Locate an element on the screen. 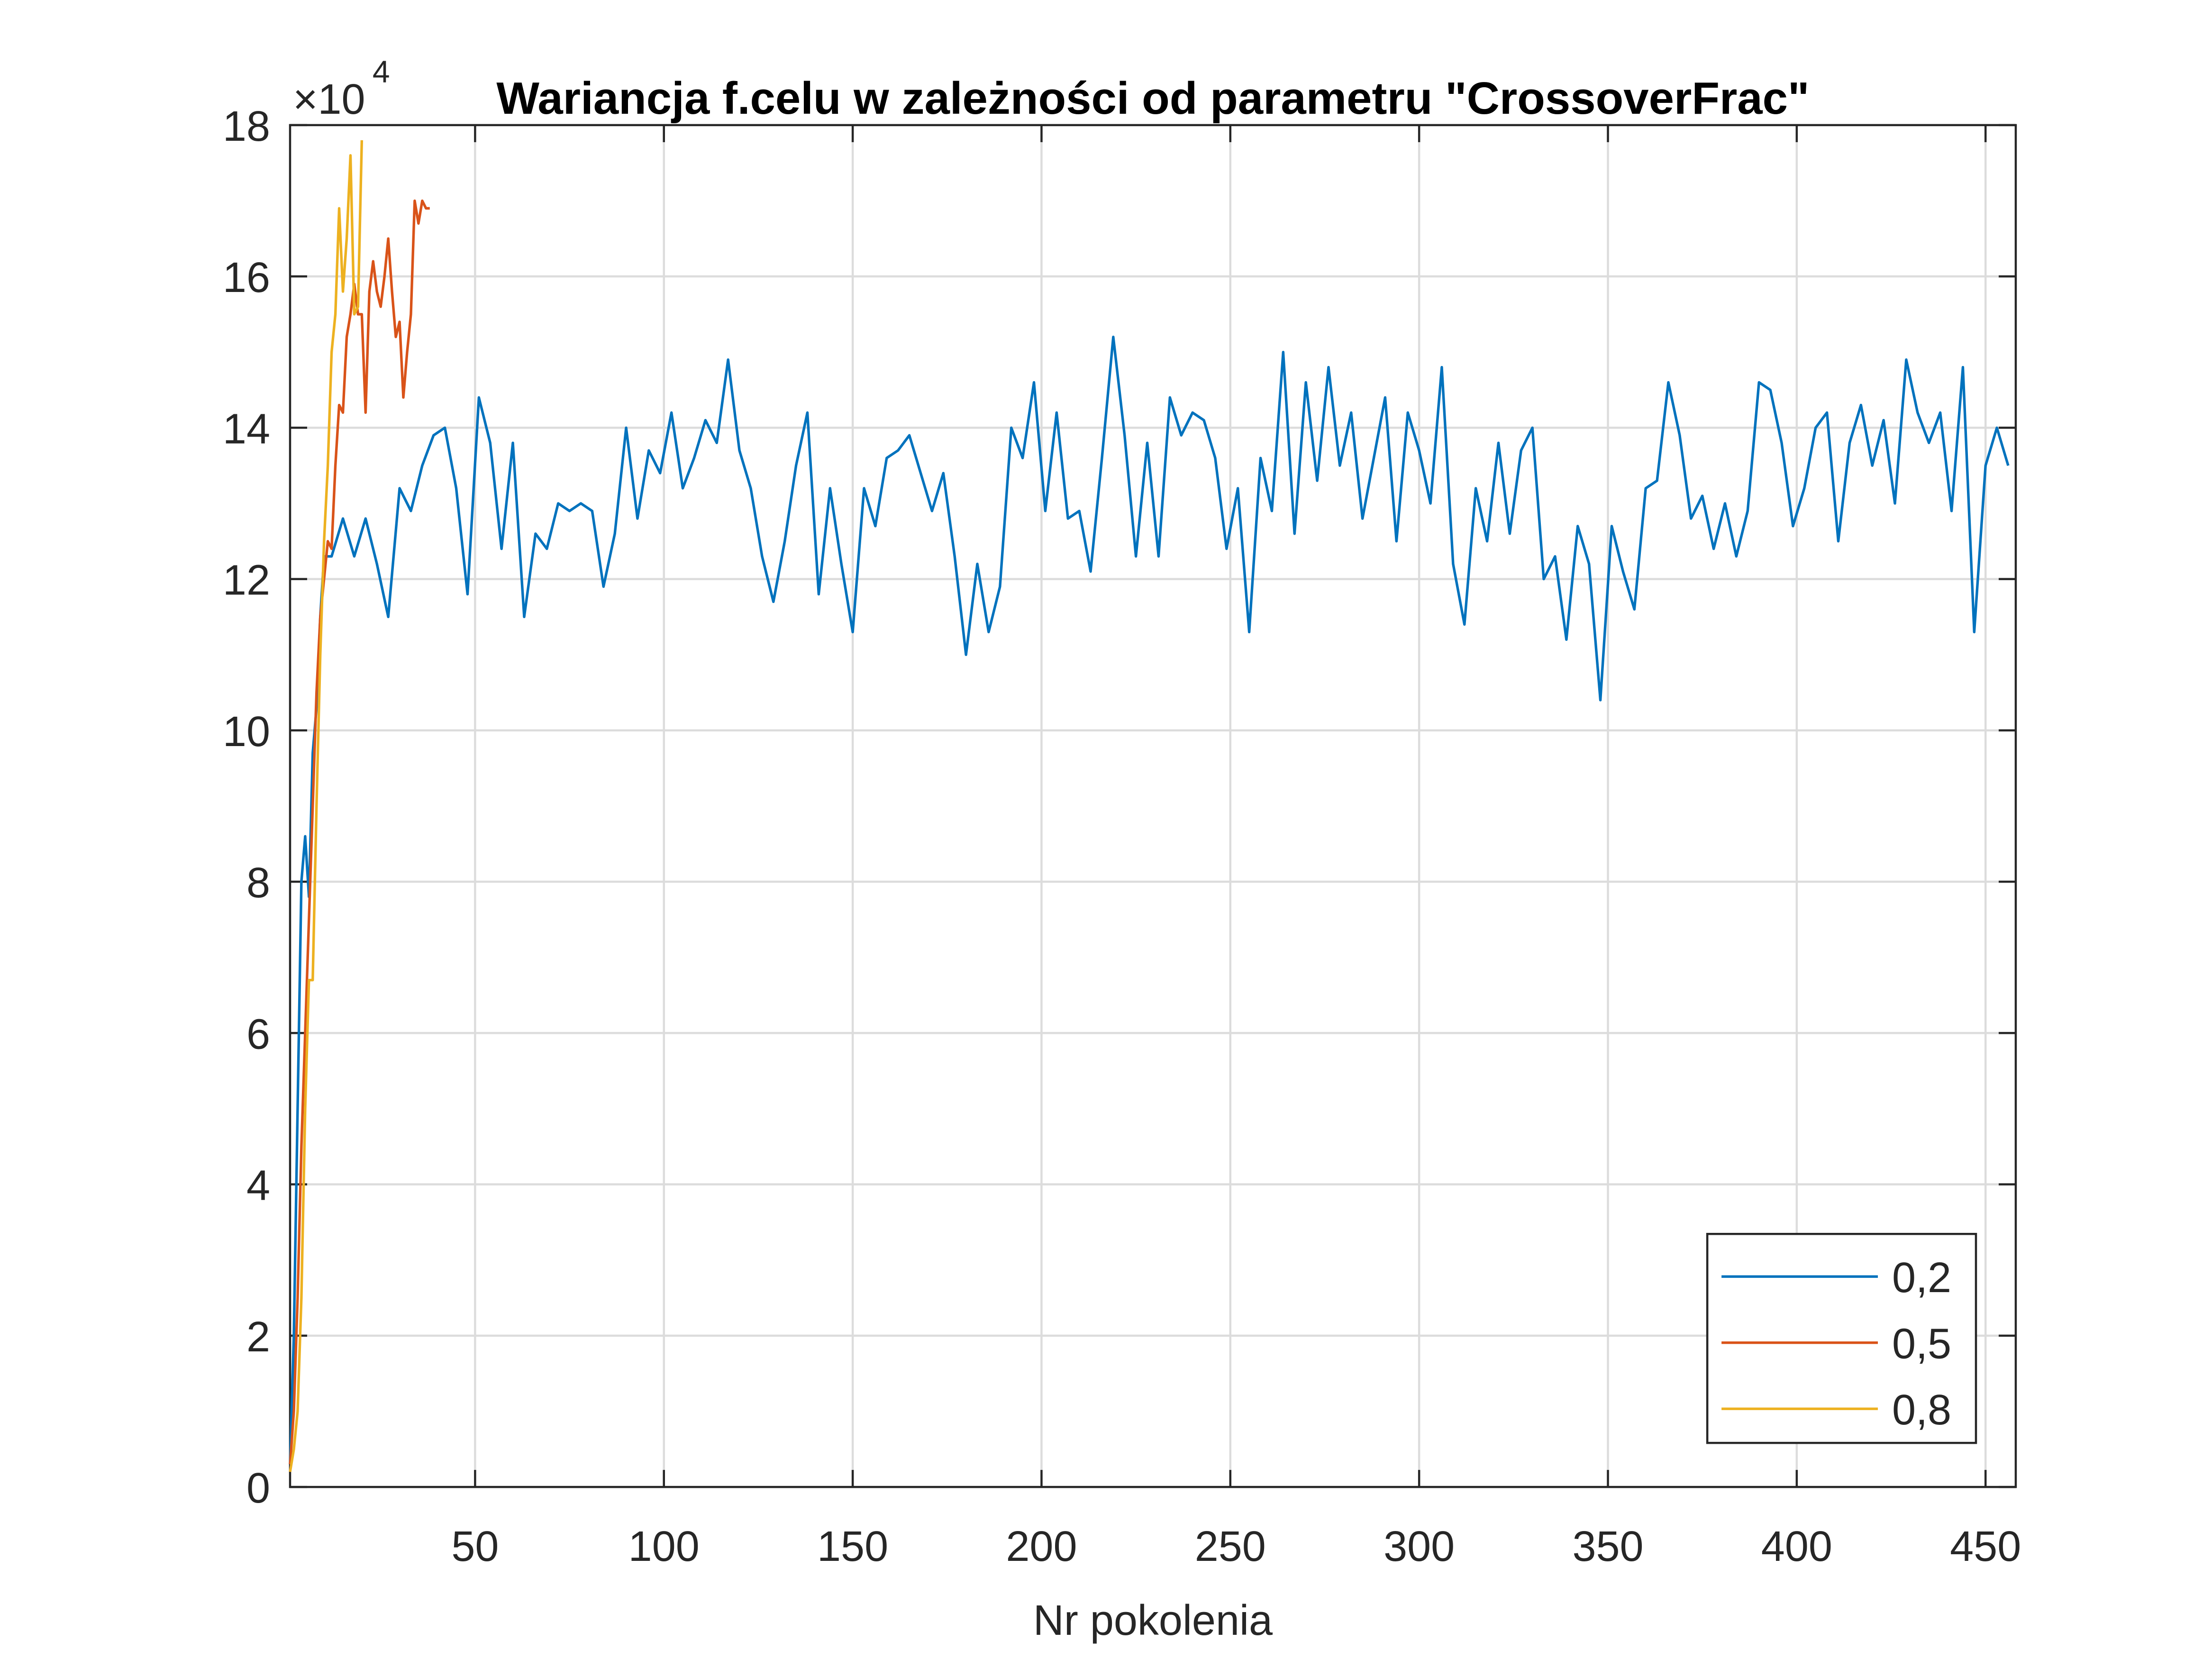 The image size is (2212, 1659). y-tick-label: 14 is located at coordinates (246, 429).